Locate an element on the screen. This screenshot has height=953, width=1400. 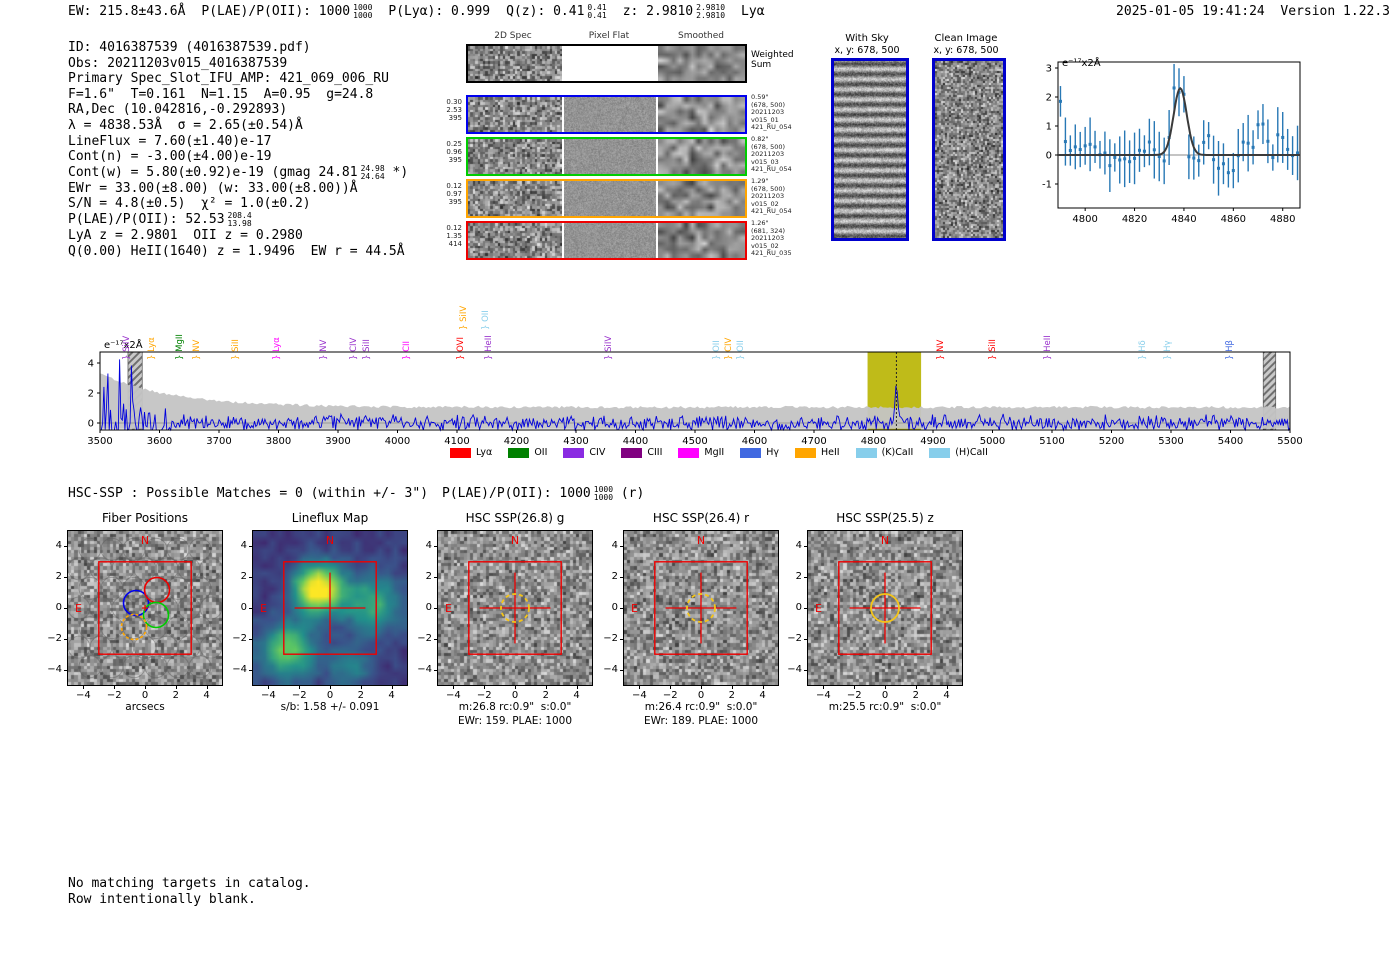
header-seg-4-text: z: 2.9810 is located at coordinates (658, 11).